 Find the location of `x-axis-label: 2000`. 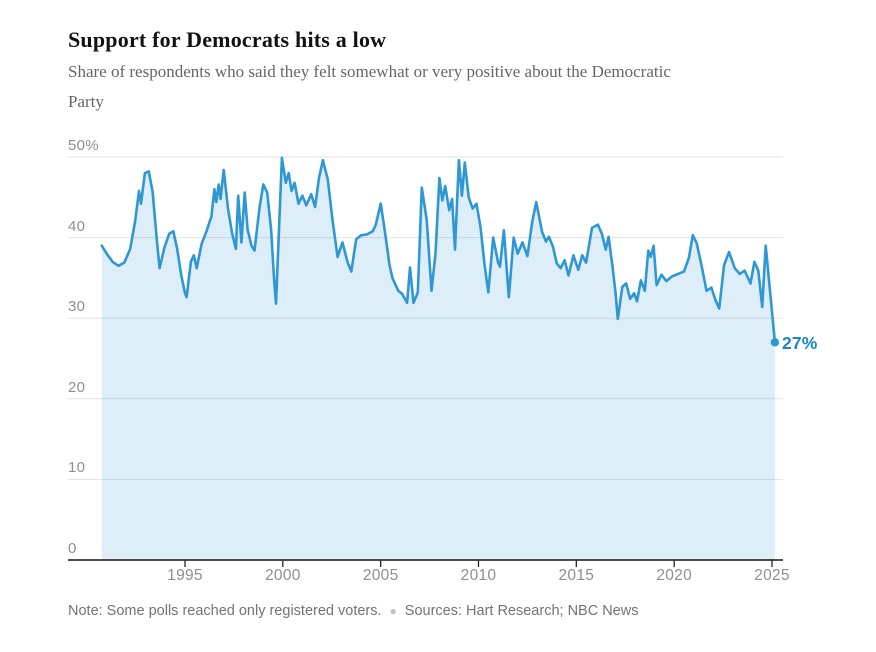

x-axis-label: 2000 is located at coordinates (282, 575).